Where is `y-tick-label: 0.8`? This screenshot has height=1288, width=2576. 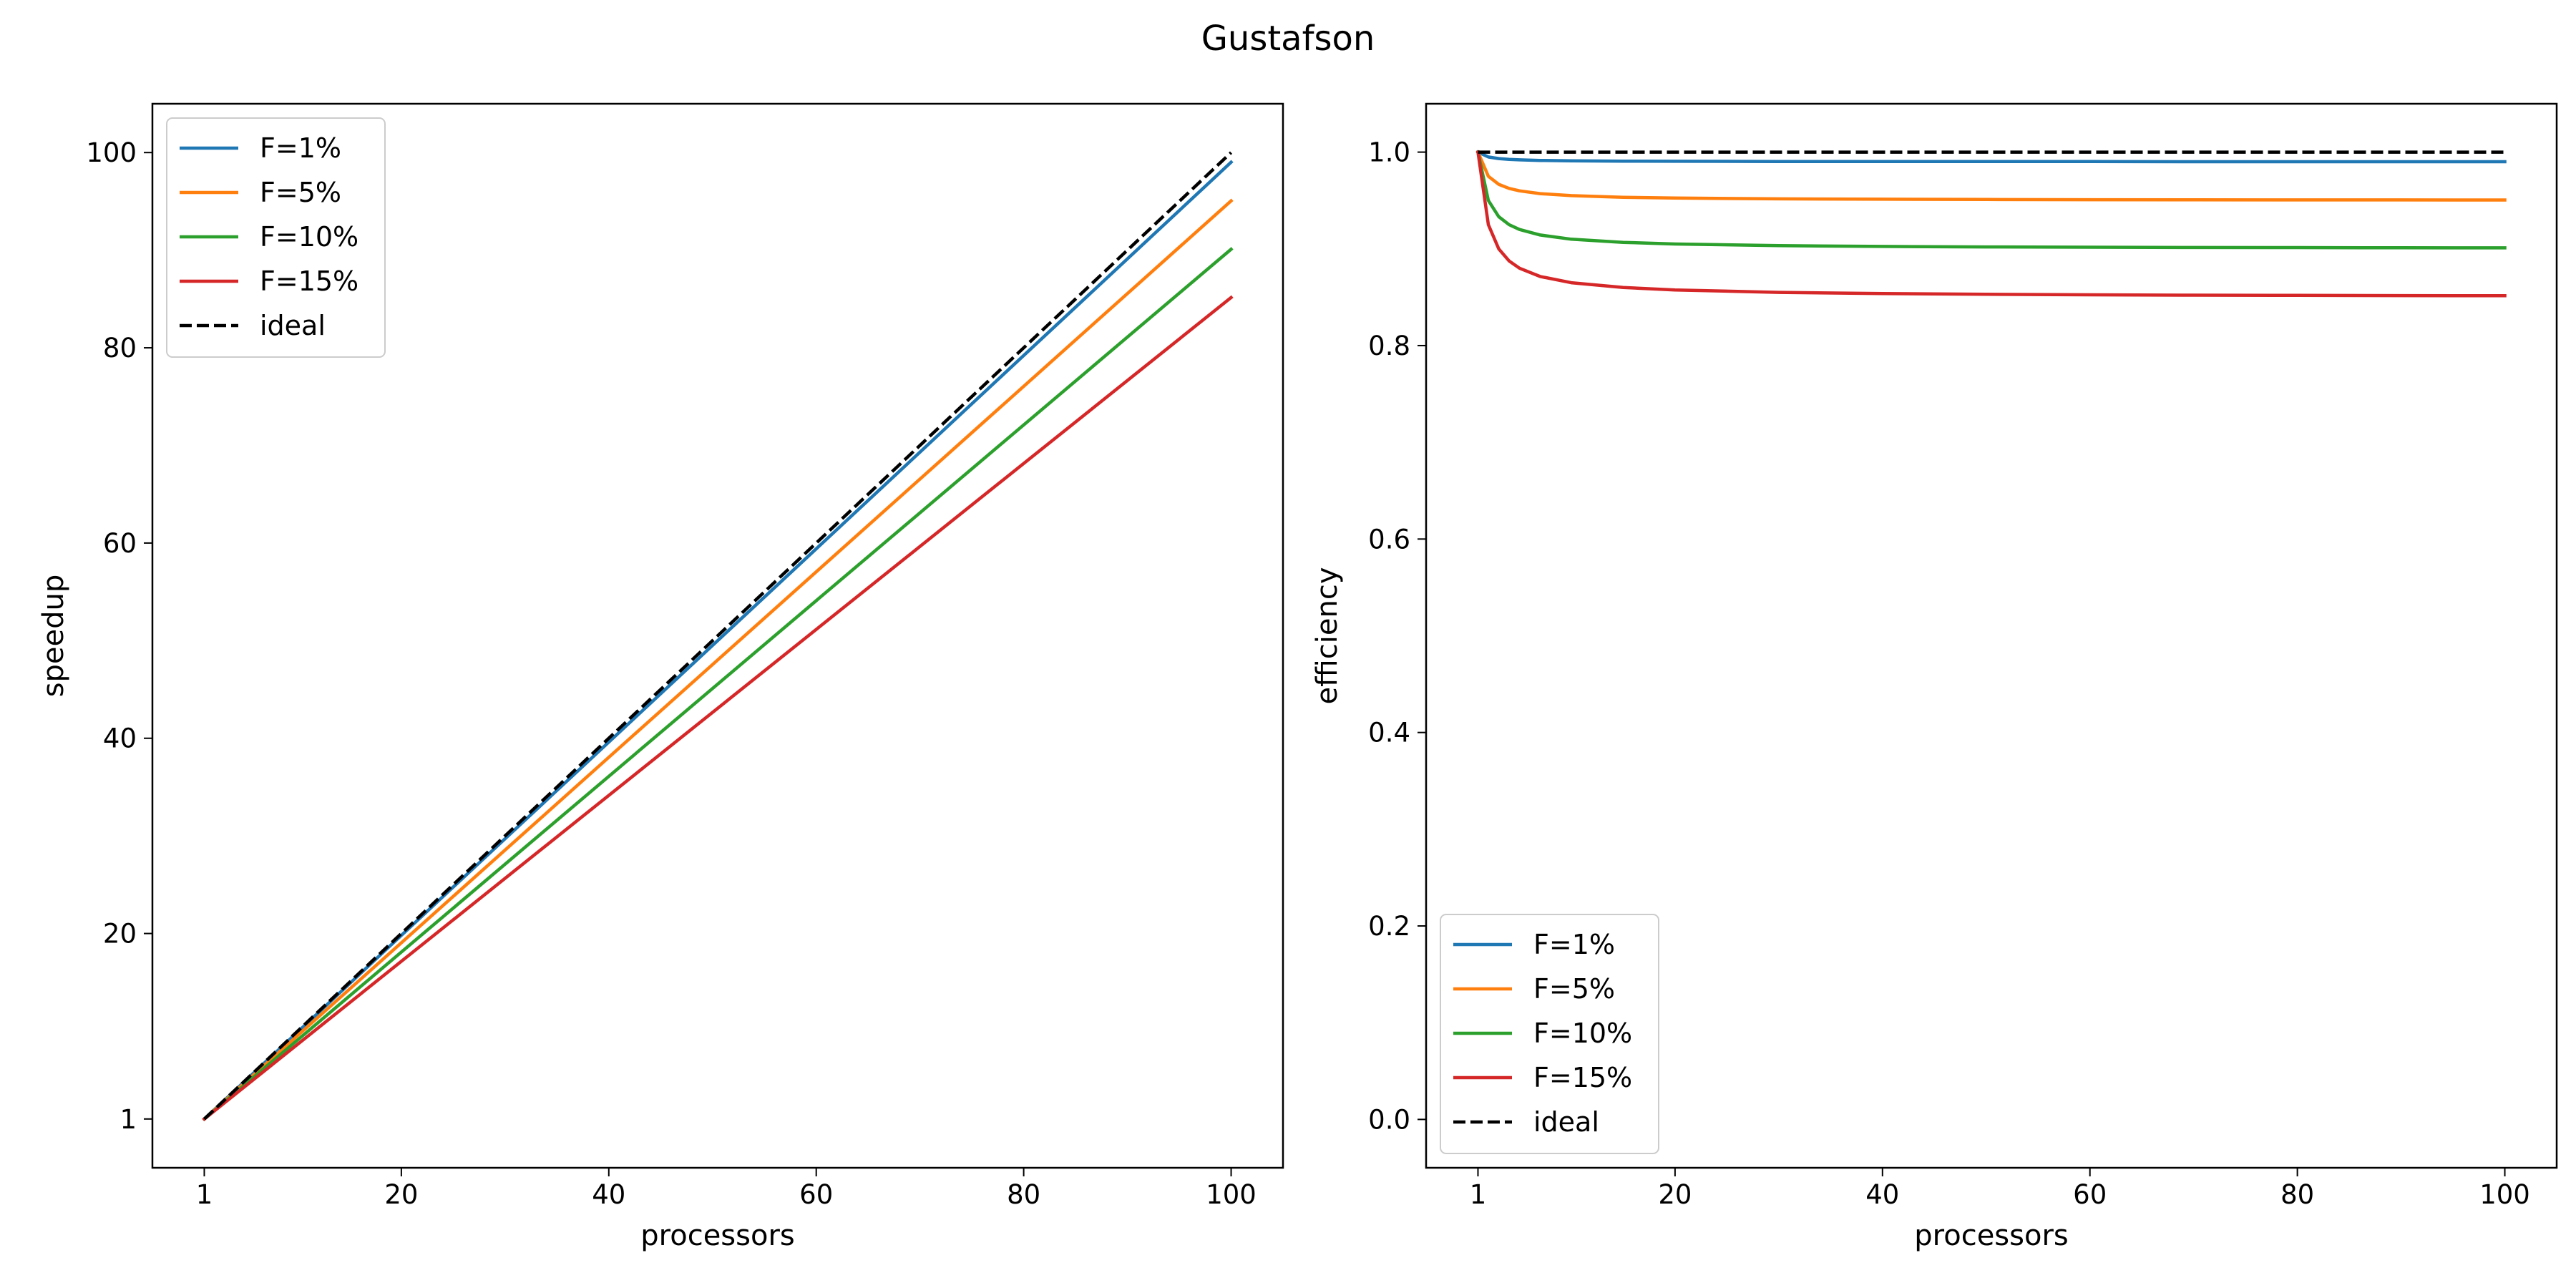 y-tick-label: 0.8 is located at coordinates (1389, 346).